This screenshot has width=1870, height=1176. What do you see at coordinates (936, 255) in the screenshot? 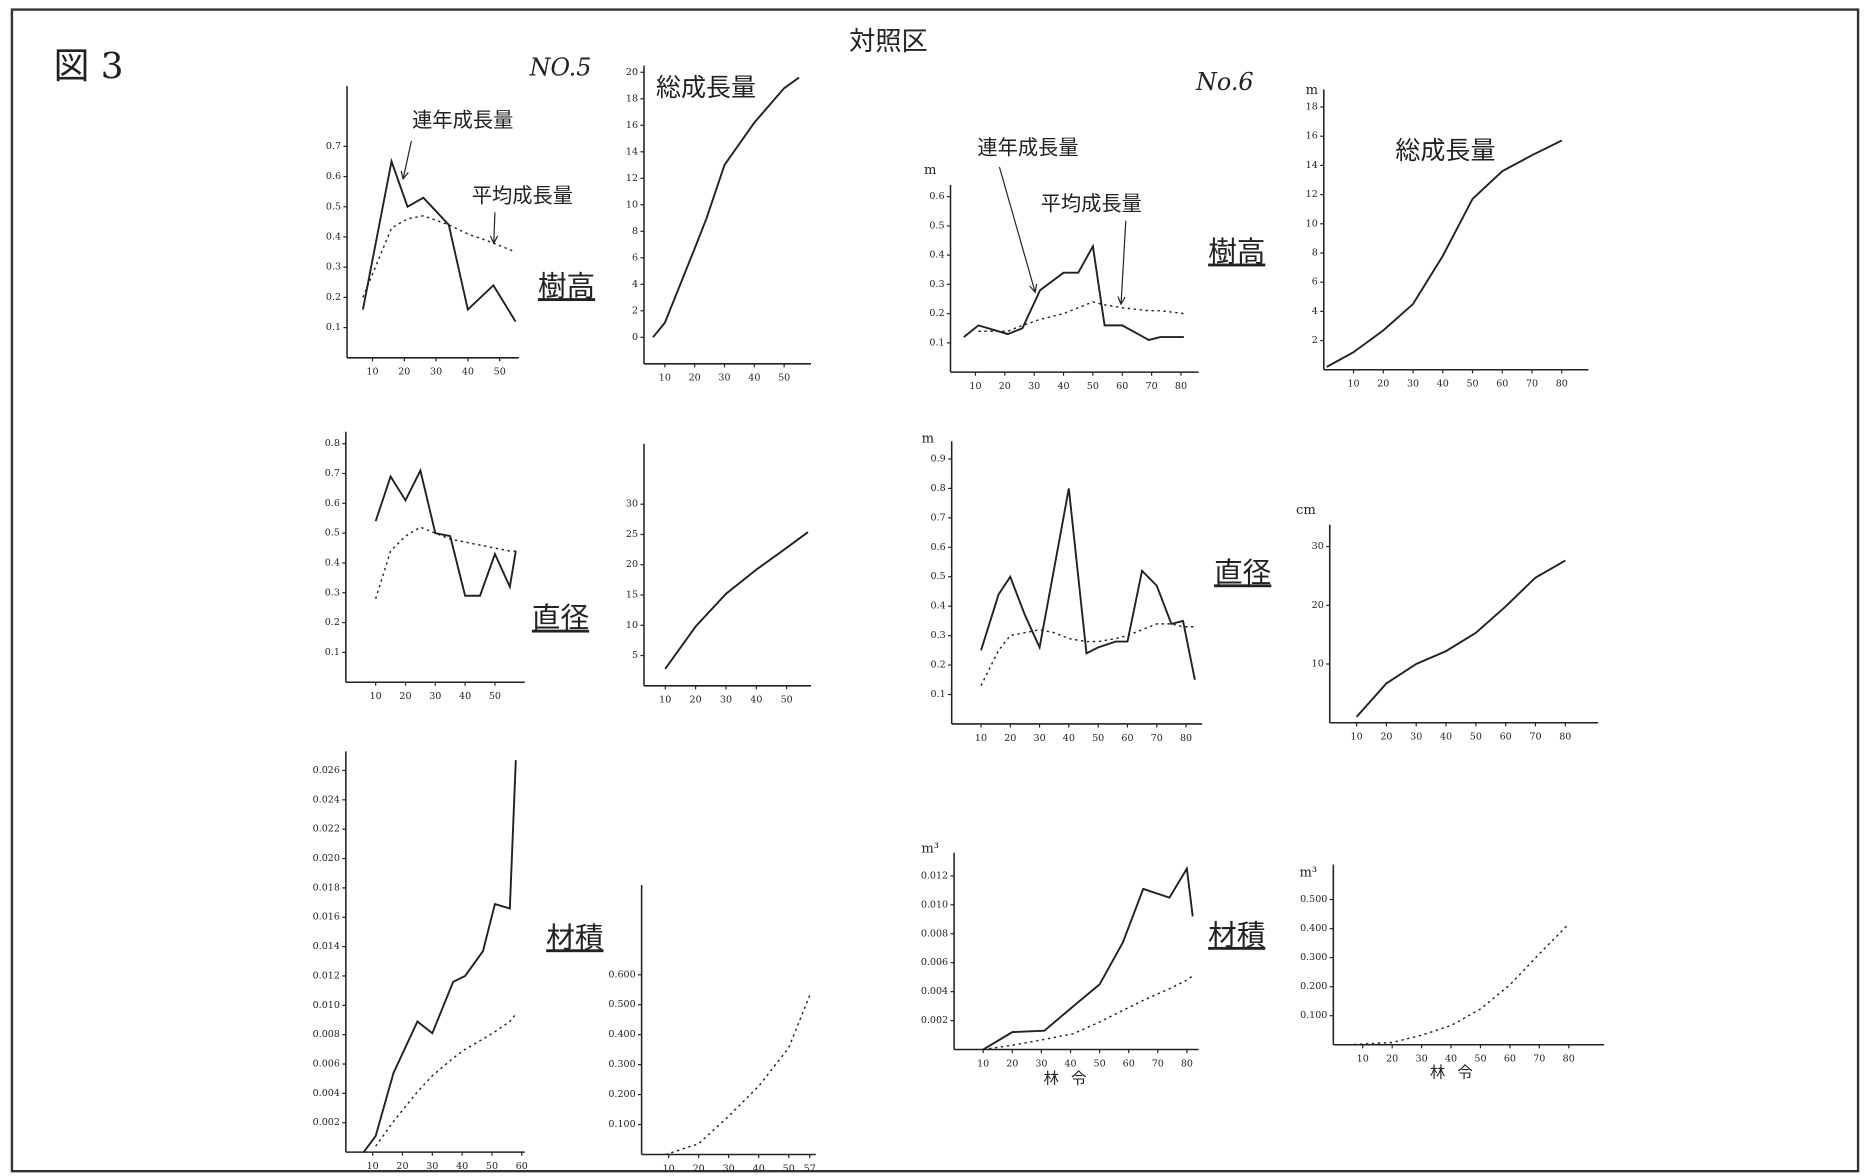
I see `y-tick-label: 0.4` at bounding box center [936, 255].